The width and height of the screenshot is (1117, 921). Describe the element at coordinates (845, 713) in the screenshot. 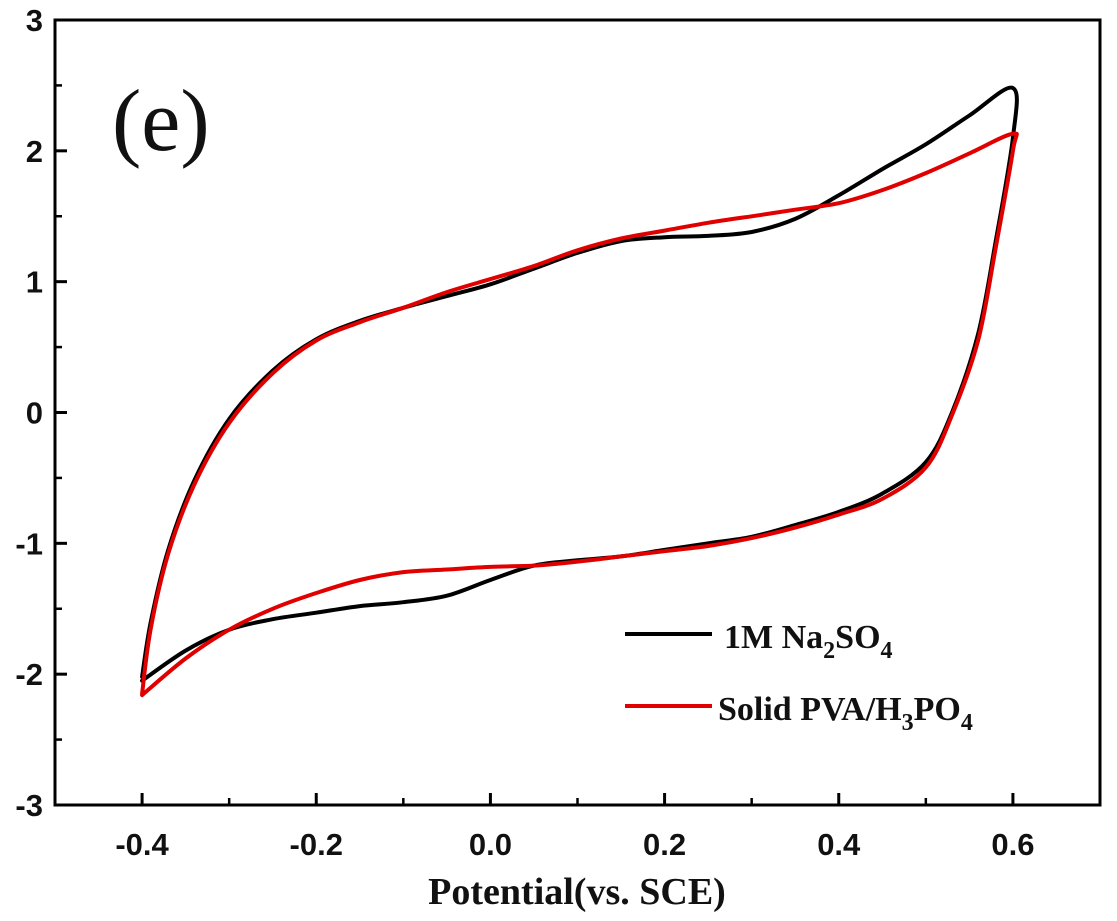

I see `legend-label-pva: Solid PVA/H3PO4` at that location.